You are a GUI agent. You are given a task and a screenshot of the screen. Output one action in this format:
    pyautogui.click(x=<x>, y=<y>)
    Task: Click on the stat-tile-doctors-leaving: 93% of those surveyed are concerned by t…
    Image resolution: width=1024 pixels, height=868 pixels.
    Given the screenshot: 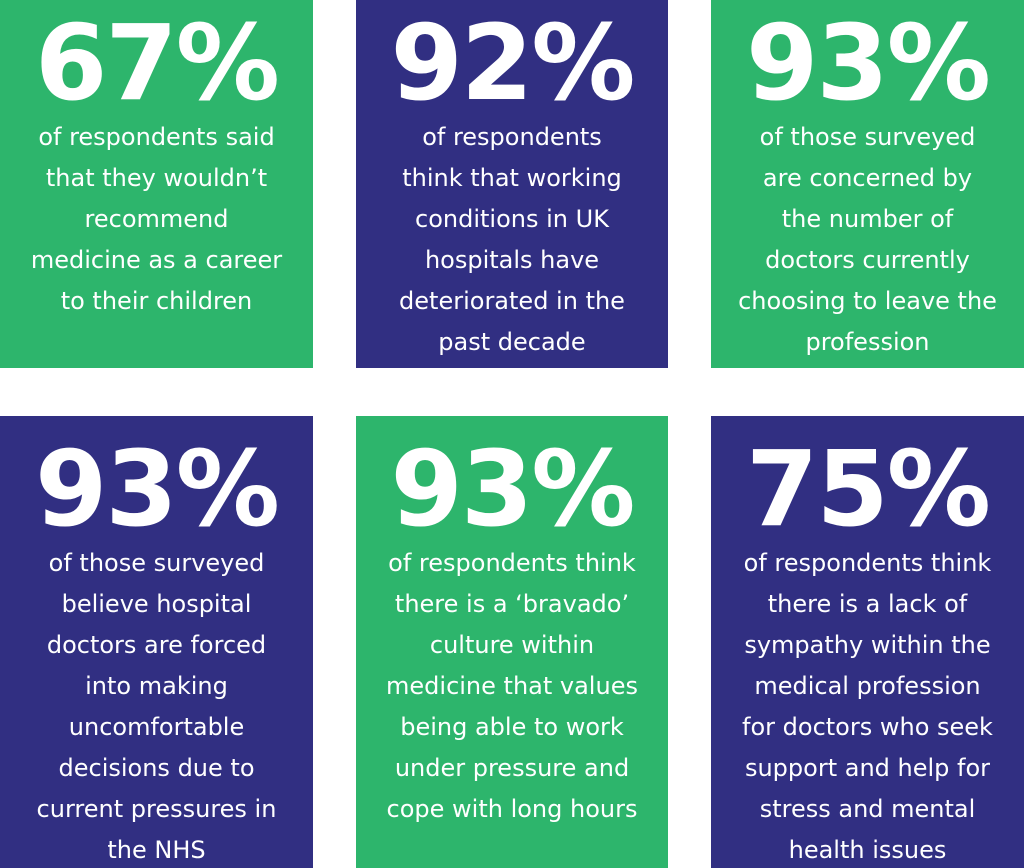 What is the action you would take?
    pyautogui.click(x=867, y=184)
    